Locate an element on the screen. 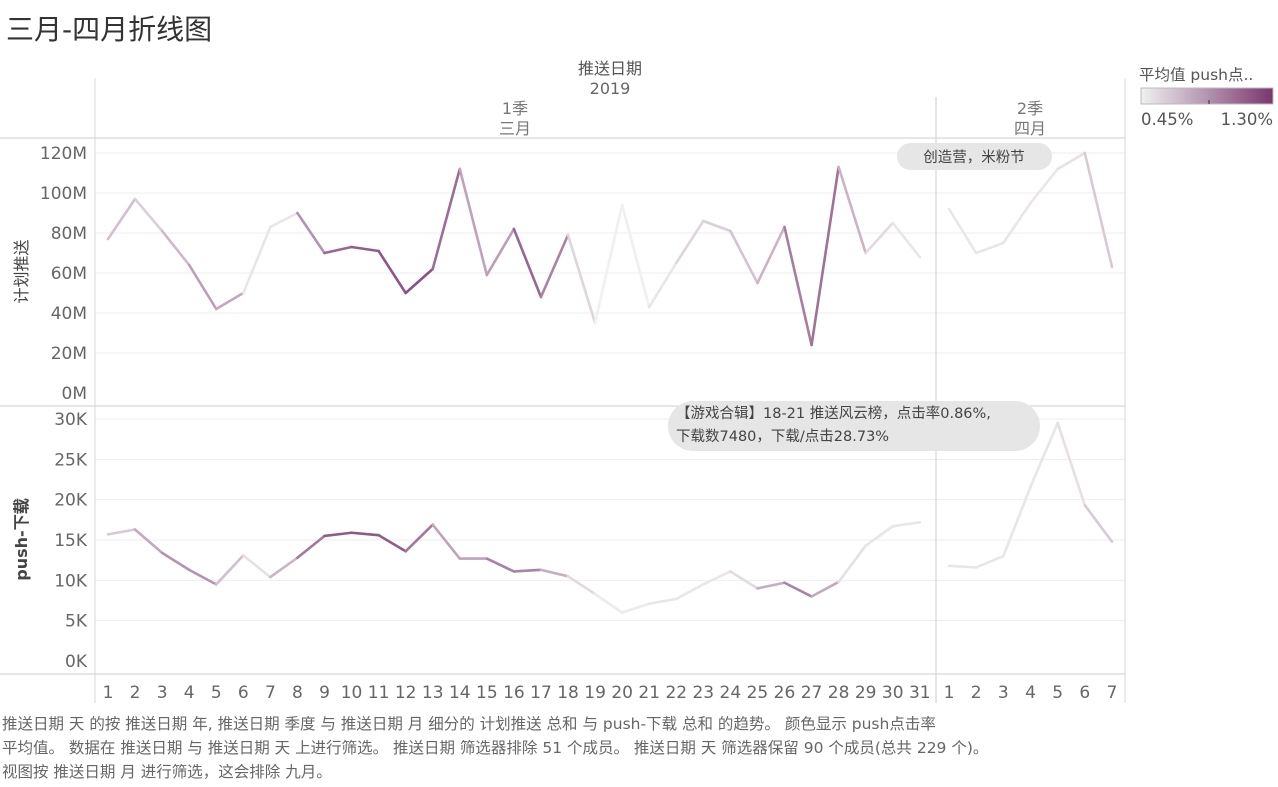 Image resolution: width=1278 pixels, height=787 pixels. y-tick-label: 60M is located at coordinates (69, 274).